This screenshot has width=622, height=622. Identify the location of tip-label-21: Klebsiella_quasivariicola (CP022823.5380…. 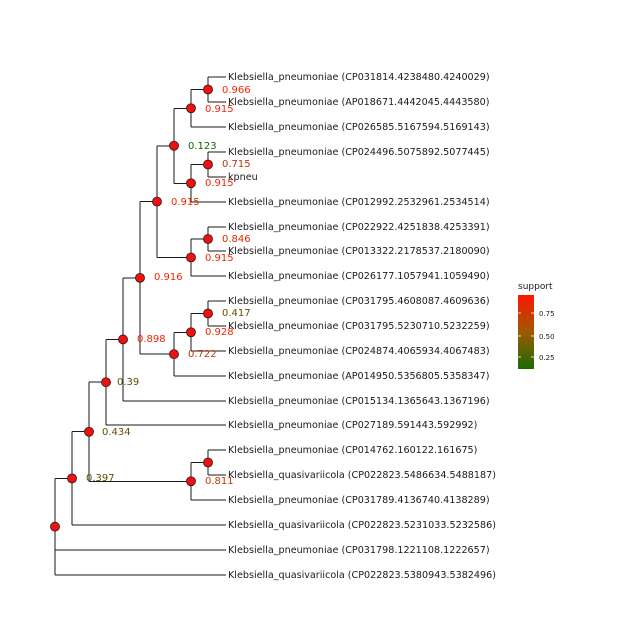
(362, 575).